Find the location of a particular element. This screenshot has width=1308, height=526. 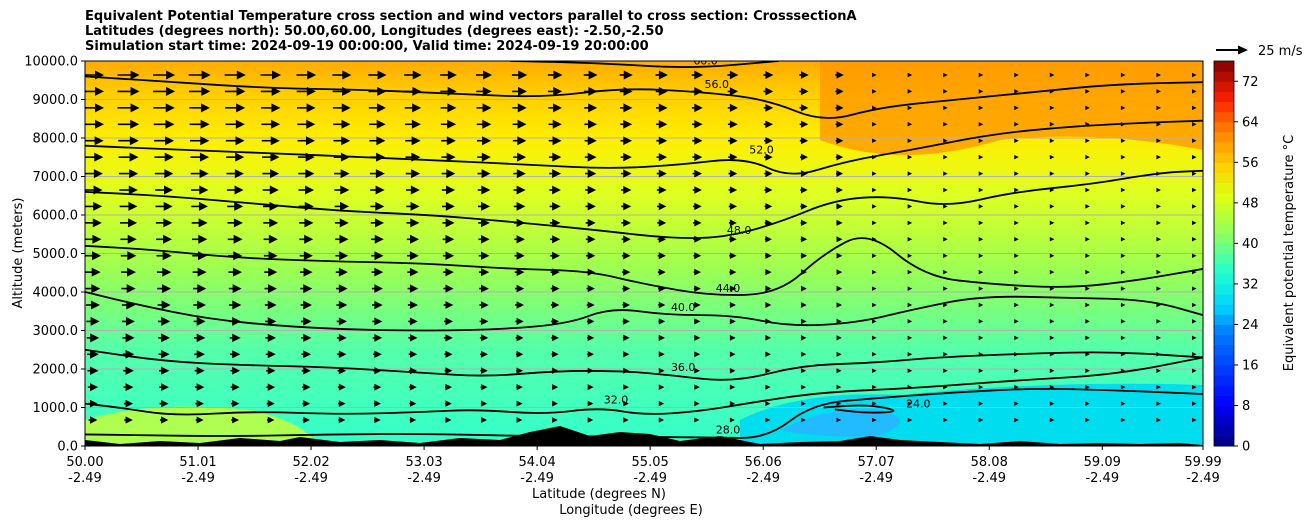

colorbar-tick-label: 48 is located at coordinates (1250, 203).